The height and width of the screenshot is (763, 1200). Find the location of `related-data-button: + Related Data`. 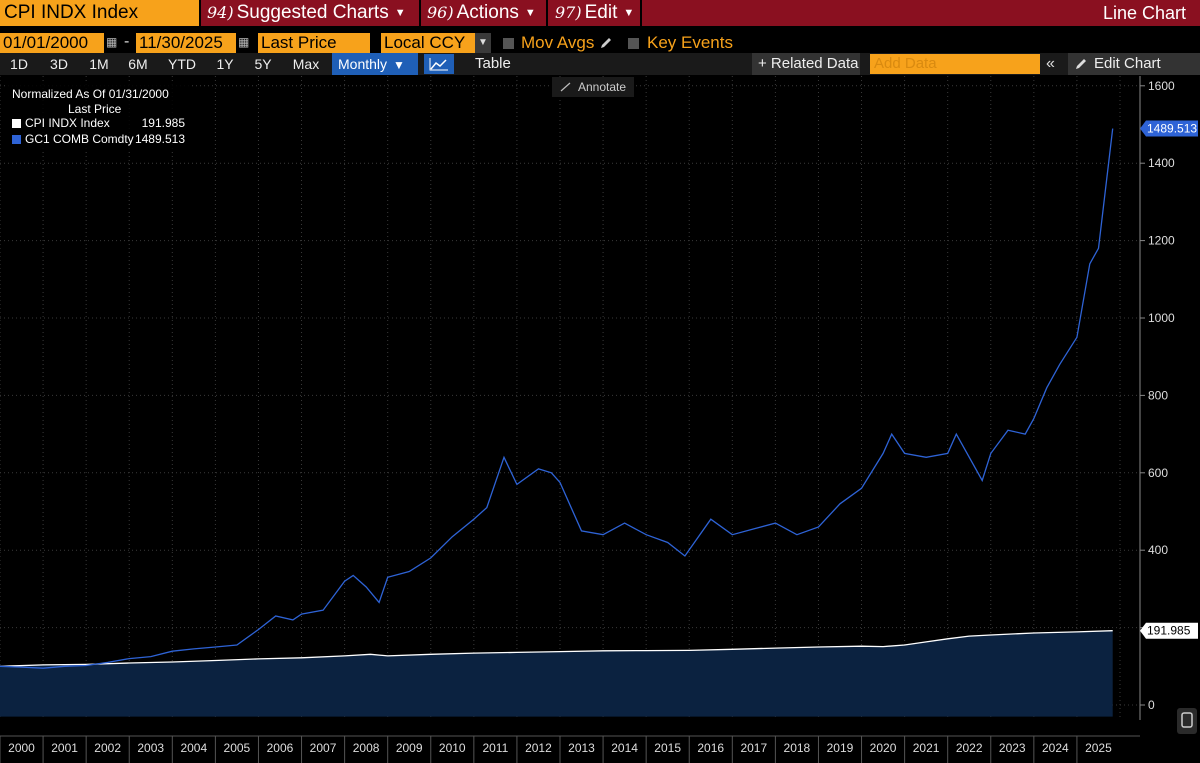

related-data-button: + Related Data is located at coordinates (806, 64).